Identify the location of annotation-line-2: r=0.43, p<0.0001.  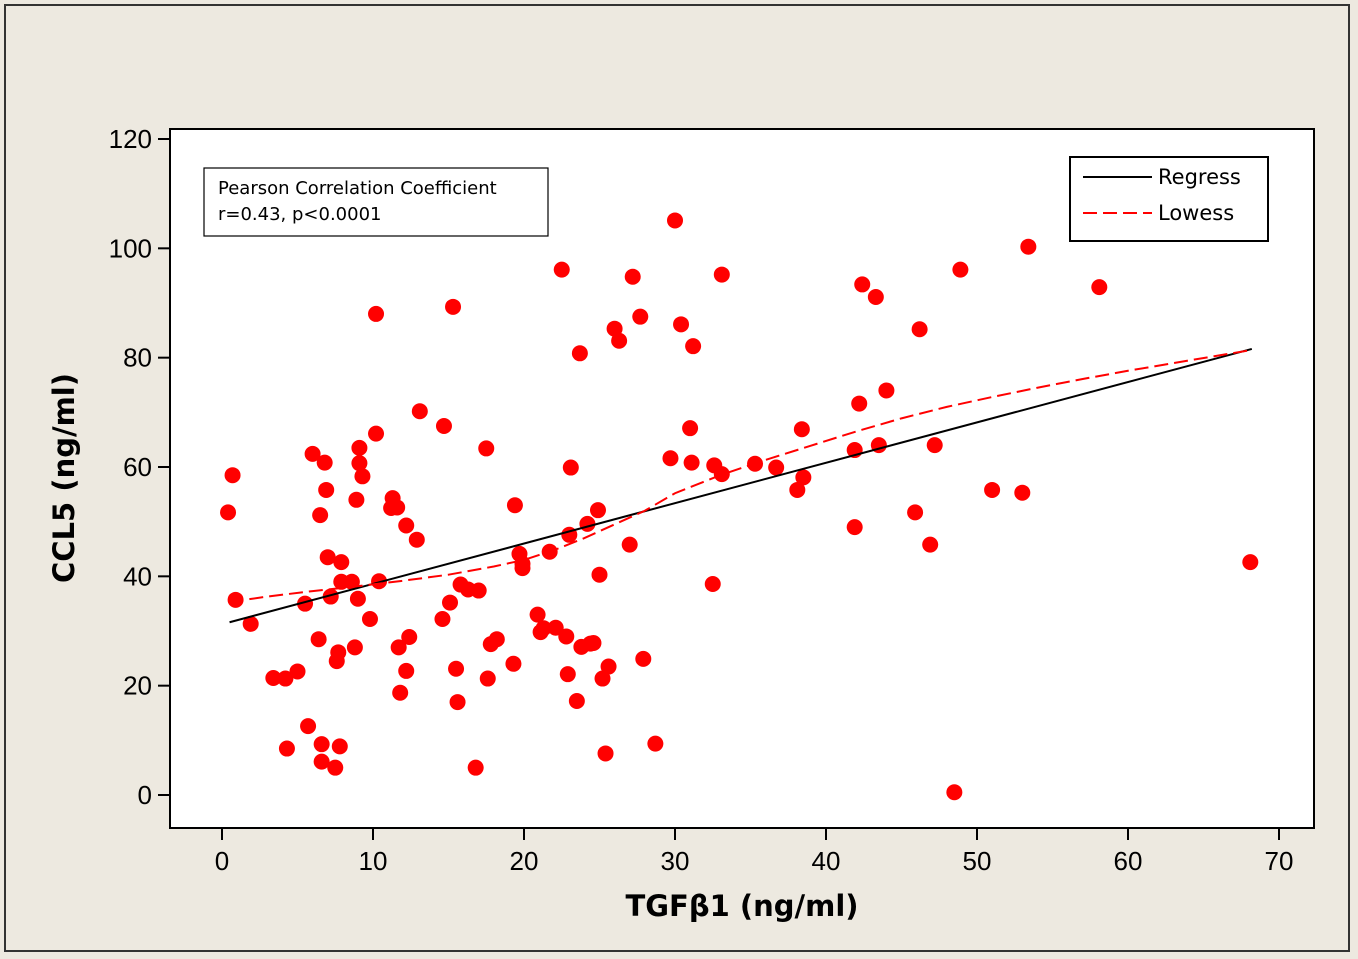
(300, 214).